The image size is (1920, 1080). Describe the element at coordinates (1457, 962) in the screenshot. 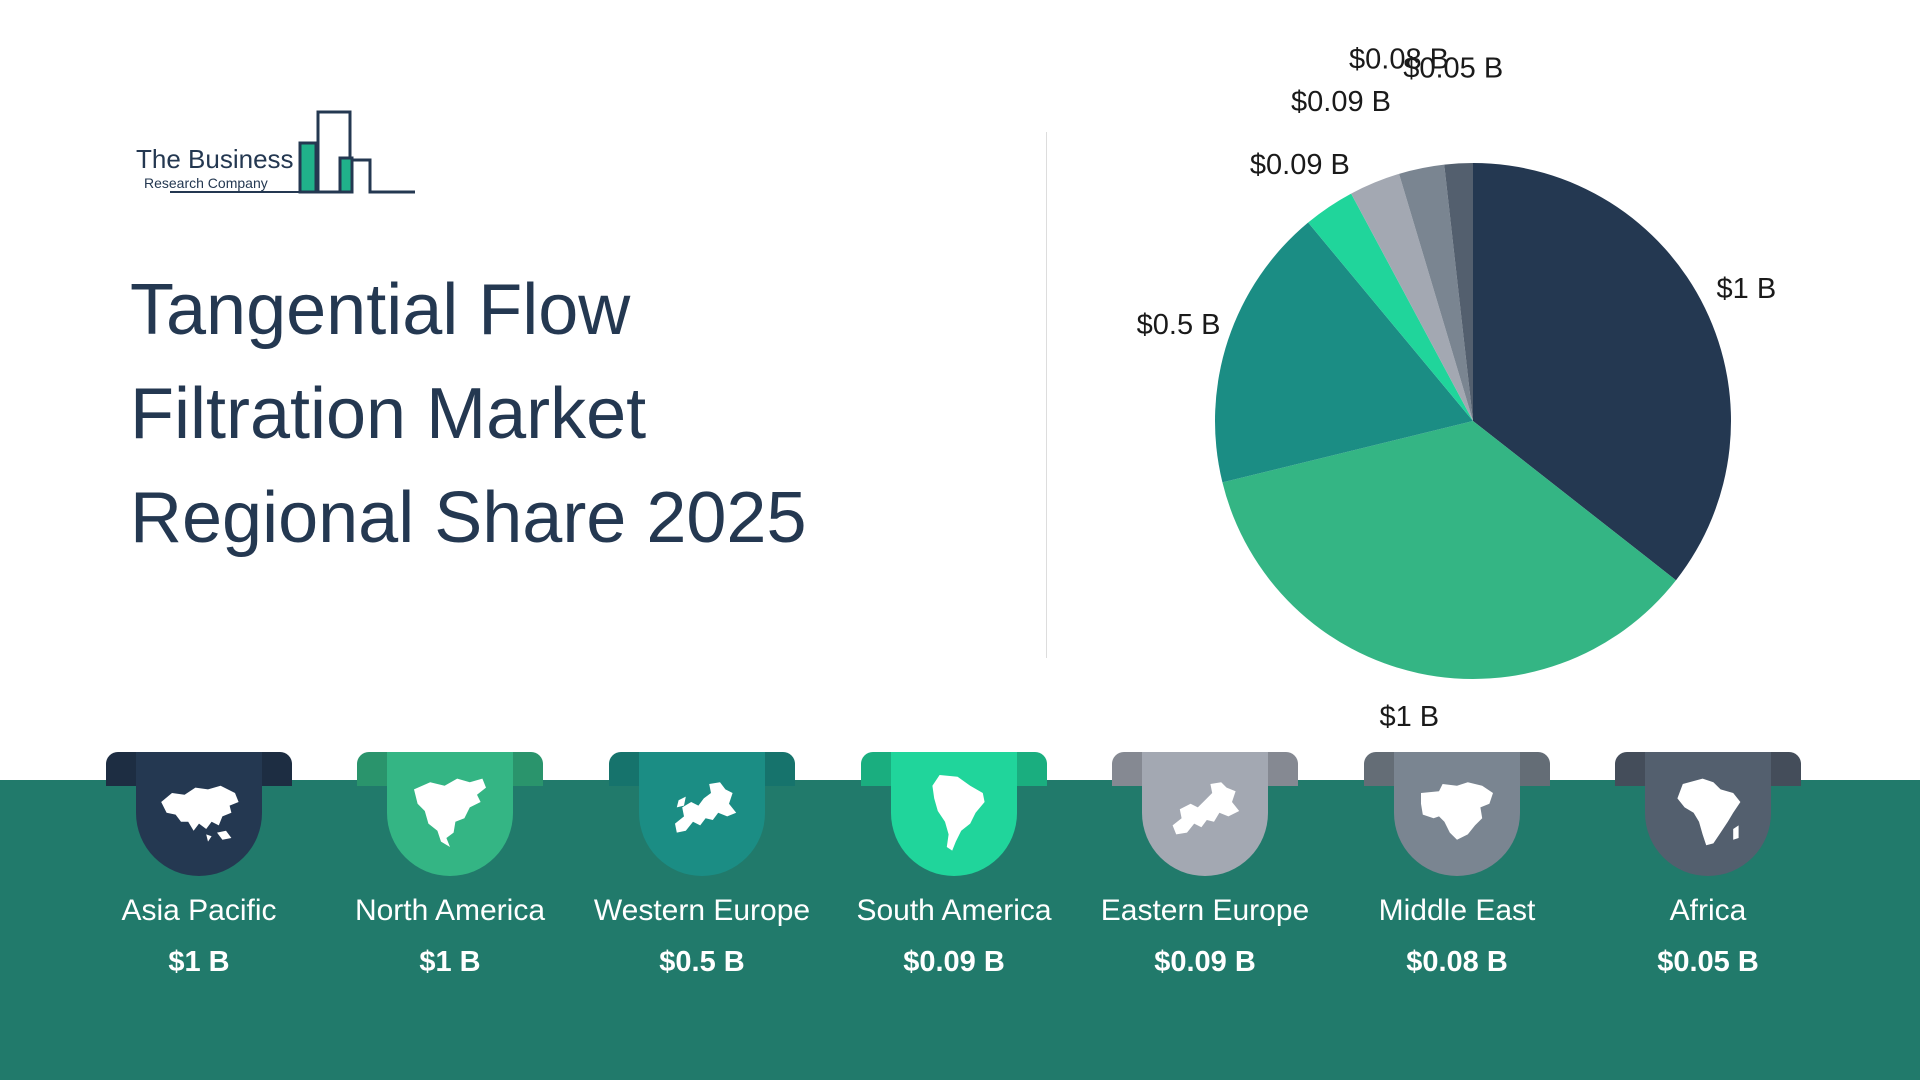

I see `region-value: $0.08 B` at that location.